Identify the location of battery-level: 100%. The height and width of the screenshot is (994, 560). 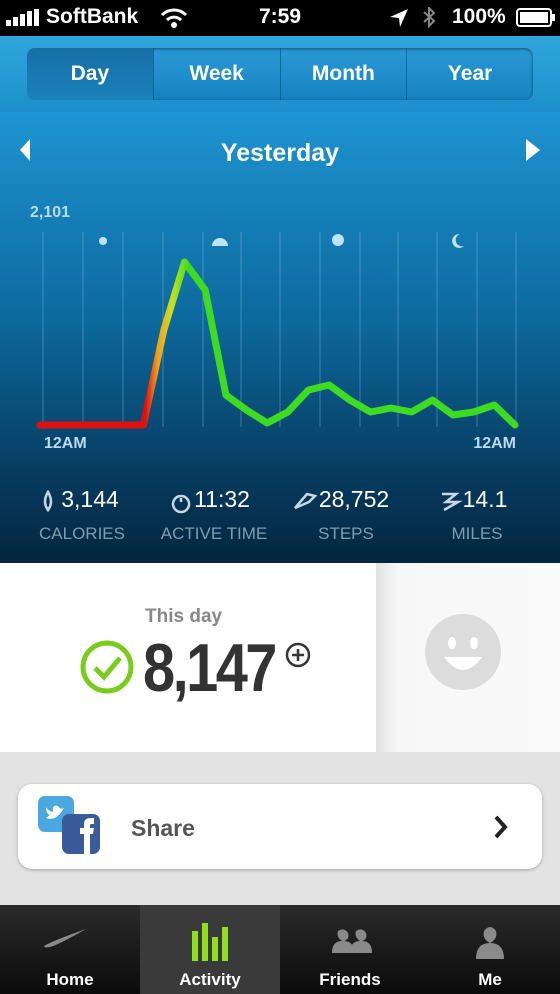
(479, 16).